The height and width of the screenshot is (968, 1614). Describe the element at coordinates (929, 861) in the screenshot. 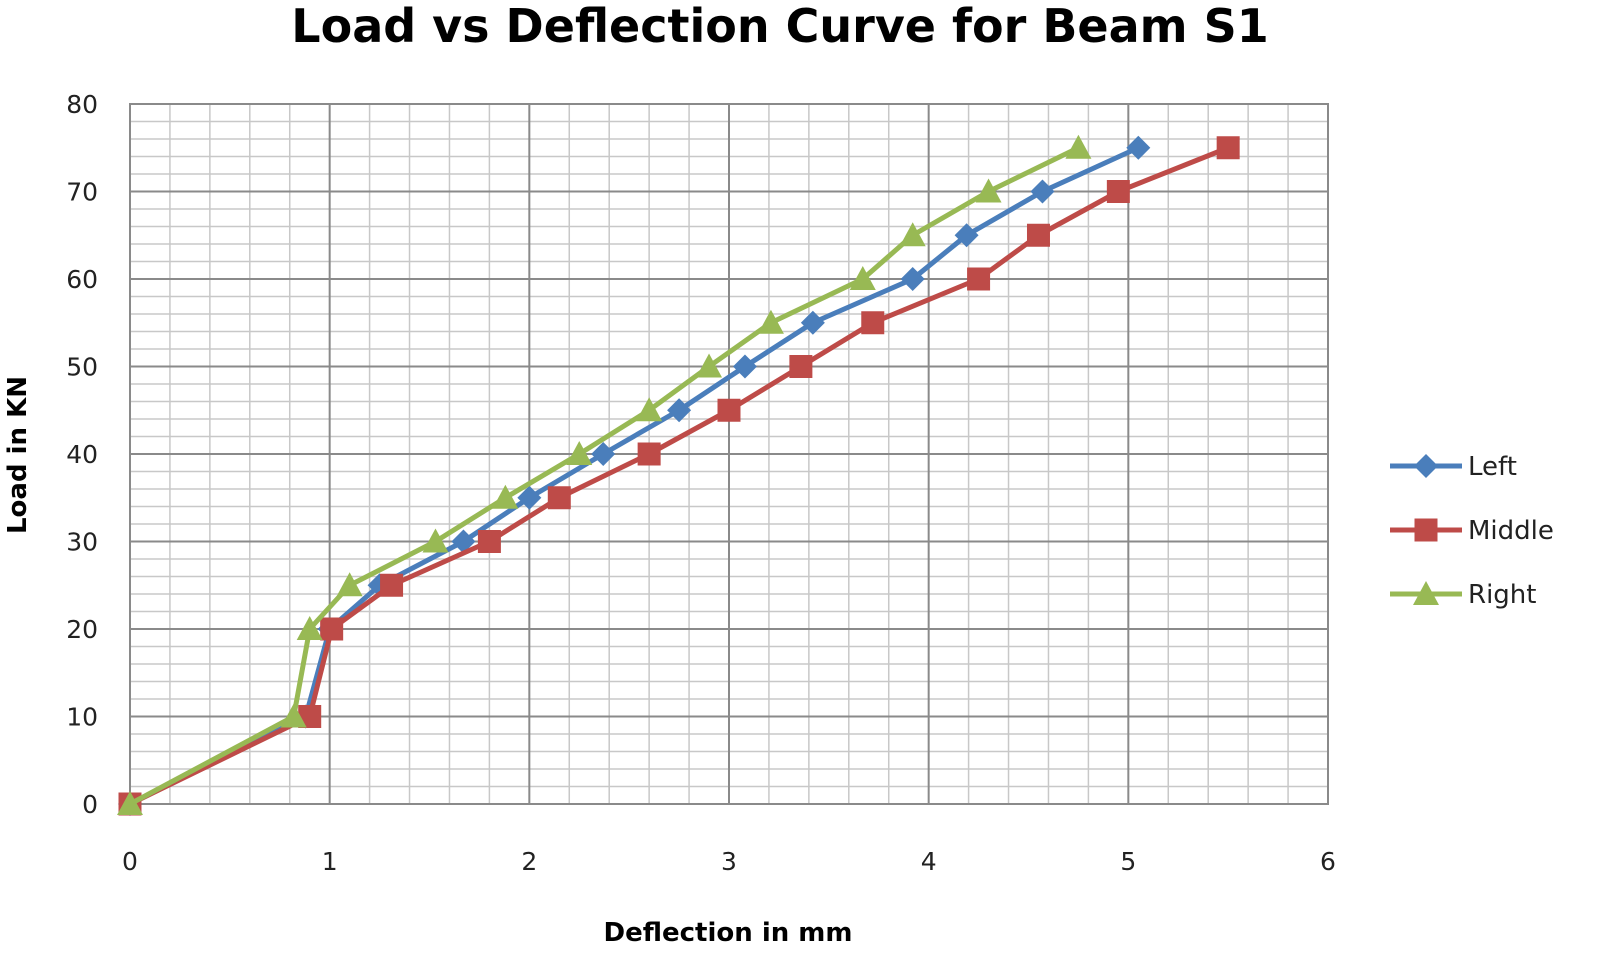

I see `x-tick-label: 4` at that location.